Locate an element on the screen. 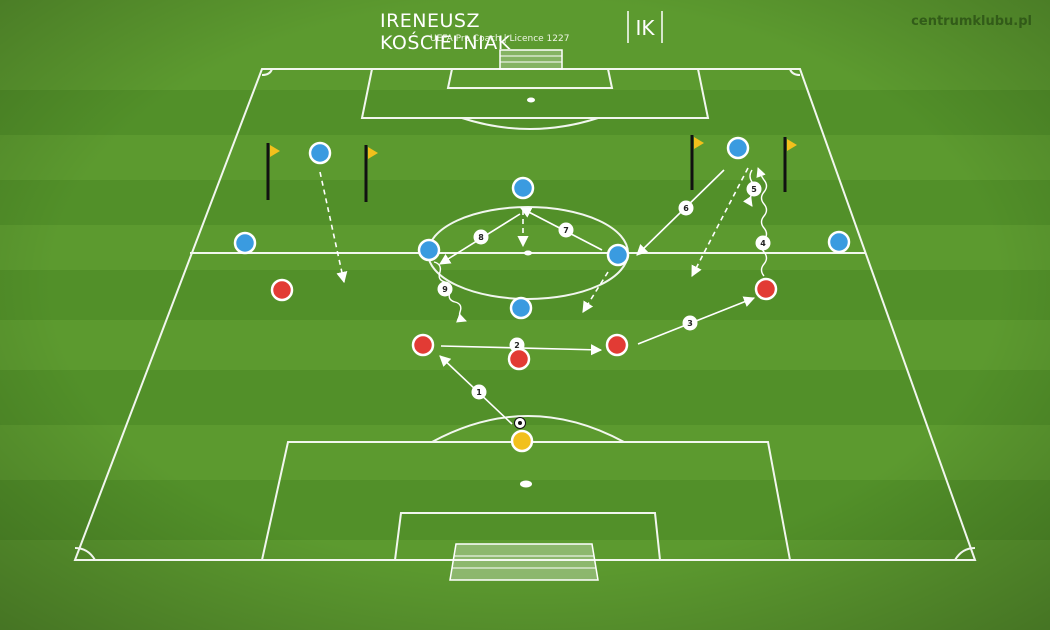  svg-text: IK is located at coordinates (645, 28).